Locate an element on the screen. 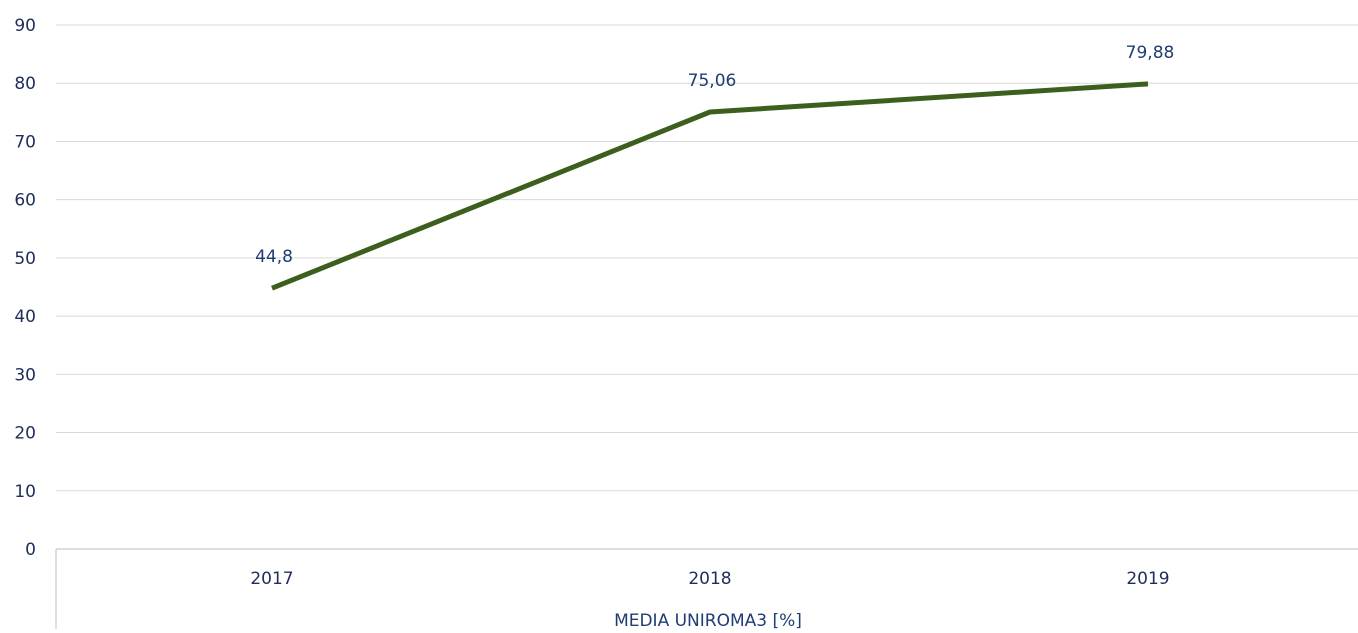 The height and width of the screenshot is (633, 1358). y-tick-label: 0 is located at coordinates (30, 550).